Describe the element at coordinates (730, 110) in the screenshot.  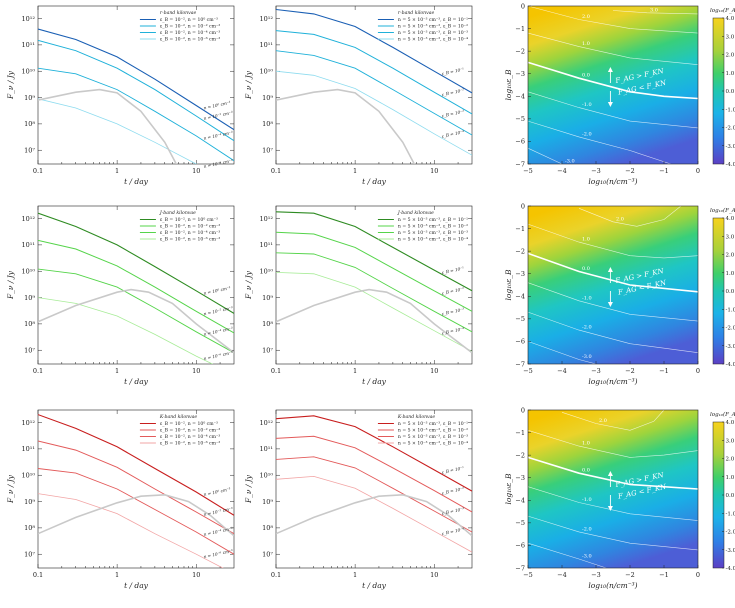
I see `colorbar-tick-label: -1.0` at that location.